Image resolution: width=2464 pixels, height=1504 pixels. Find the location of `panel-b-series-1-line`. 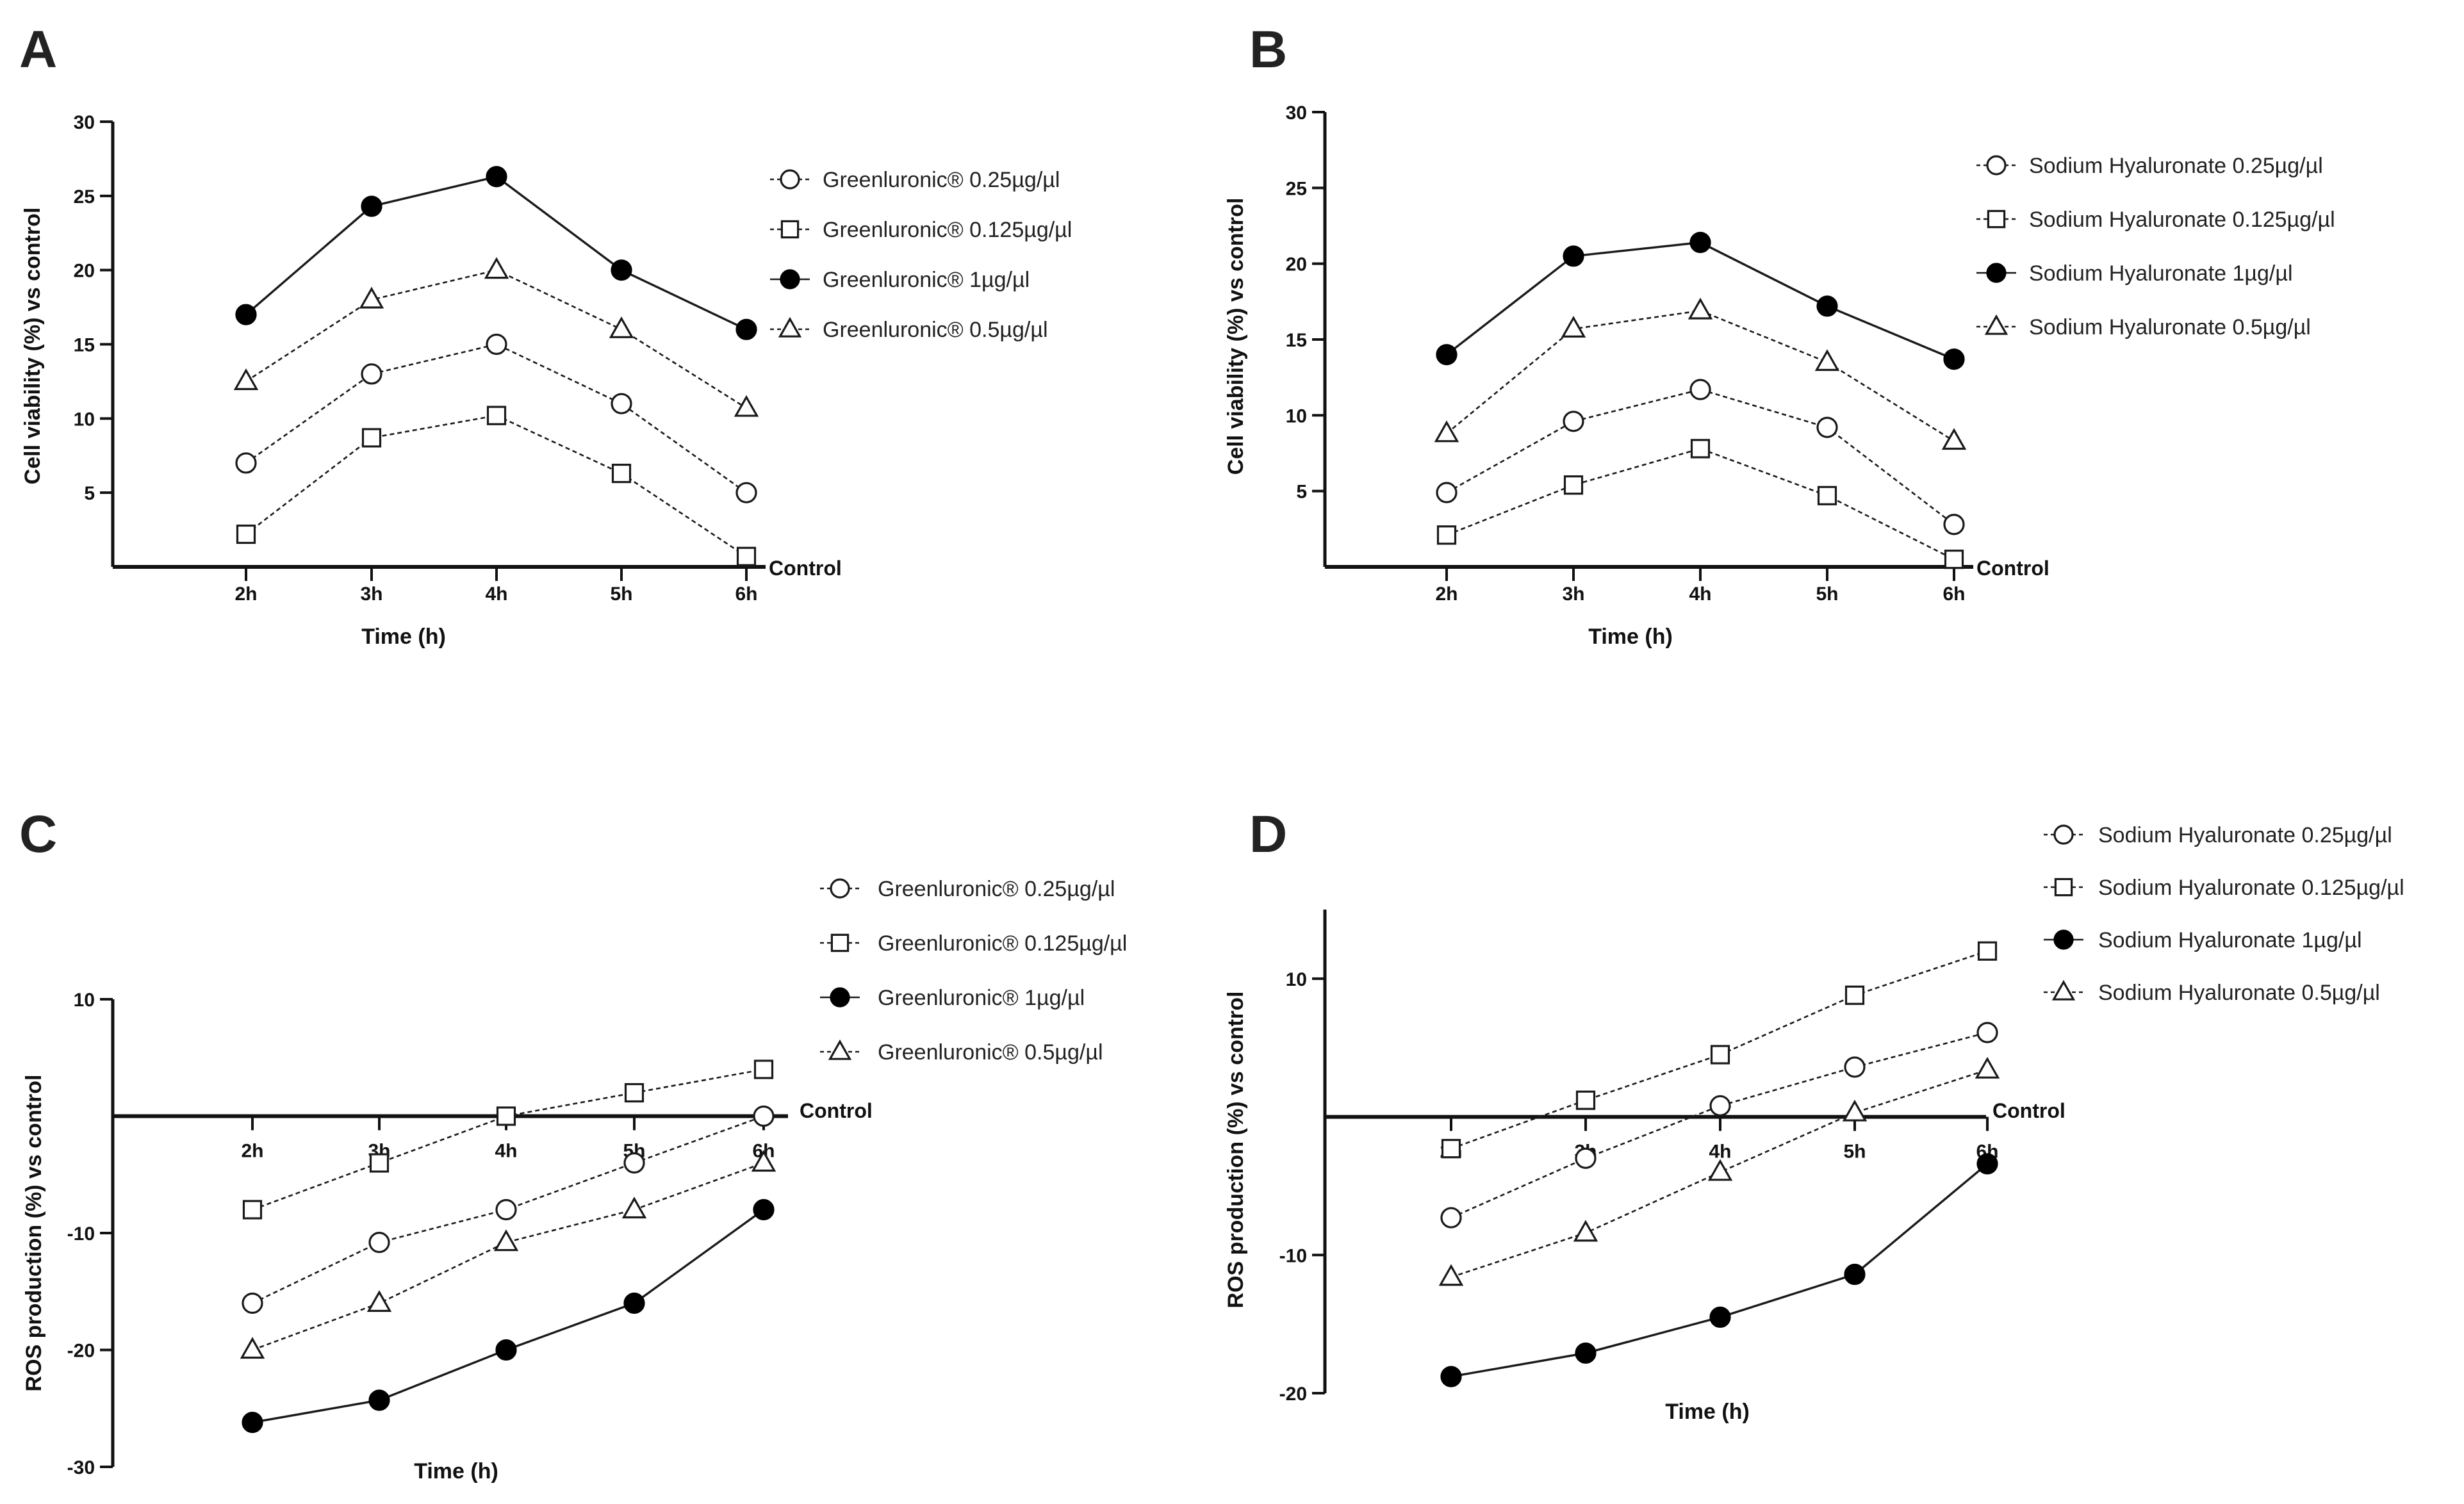

panel-b-series-1-line is located at coordinates (1700, 456).